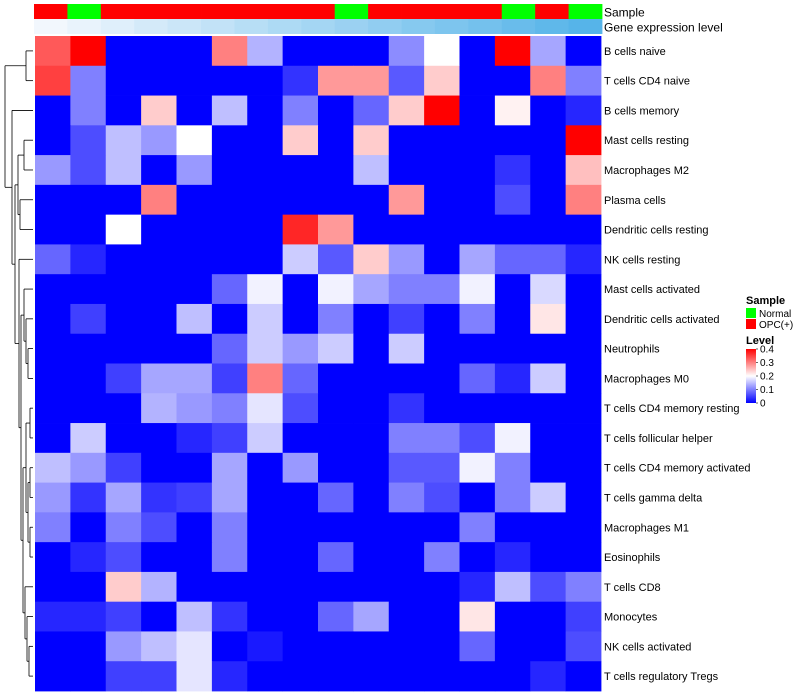  What do you see at coordinates (760, 341) in the screenshot?
I see `level-legend-title: Level` at bounding box center [760, 341].